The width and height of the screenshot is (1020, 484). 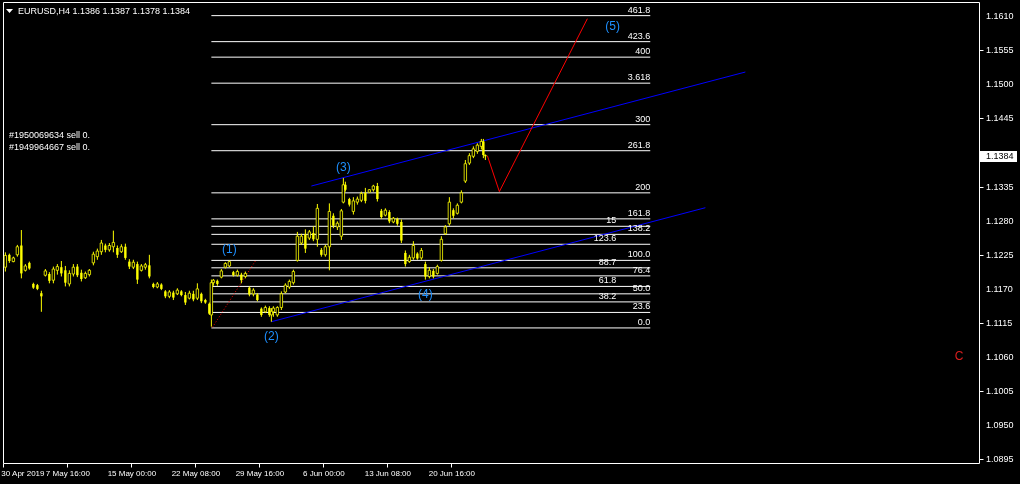 What do you see at coordinates (999, 288) in the screenshot?
I see `y-tick-label: 1.1170` at bounding box center [999, 288].